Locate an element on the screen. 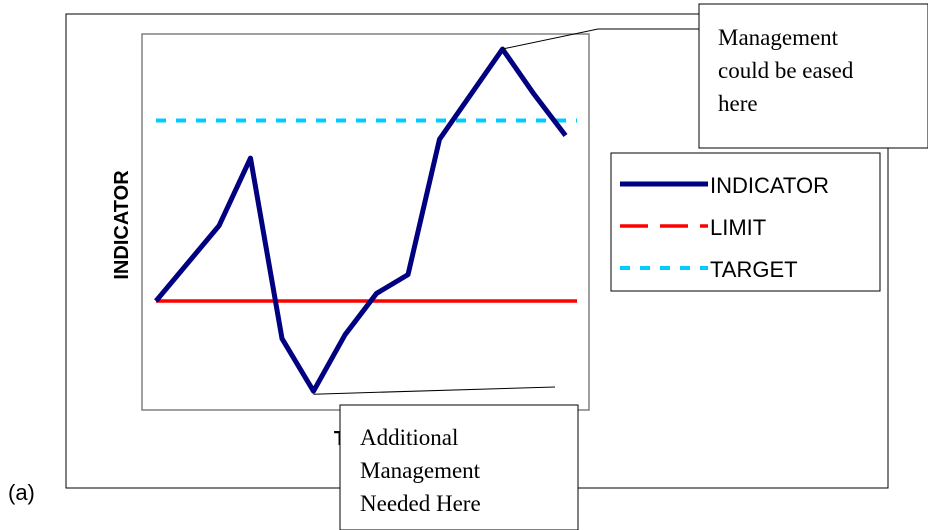 The height and width of the screenshot is (530, 928). legend-box is located at coordinates (745, 222).